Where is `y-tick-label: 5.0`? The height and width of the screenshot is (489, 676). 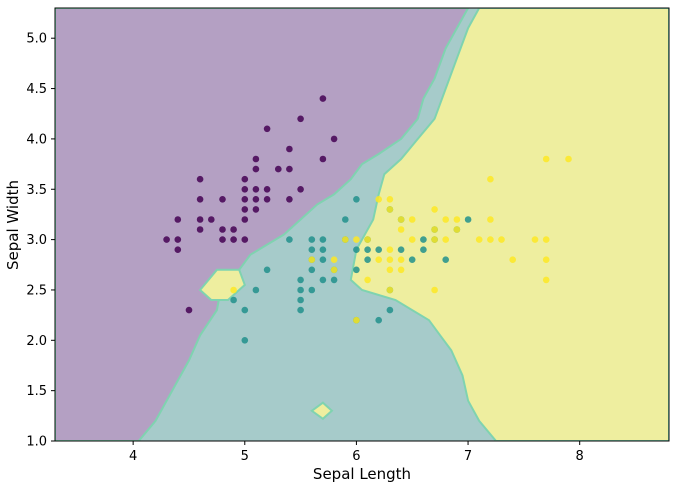 y-tick-label: 5.0 is located at coordinates (36, 39).